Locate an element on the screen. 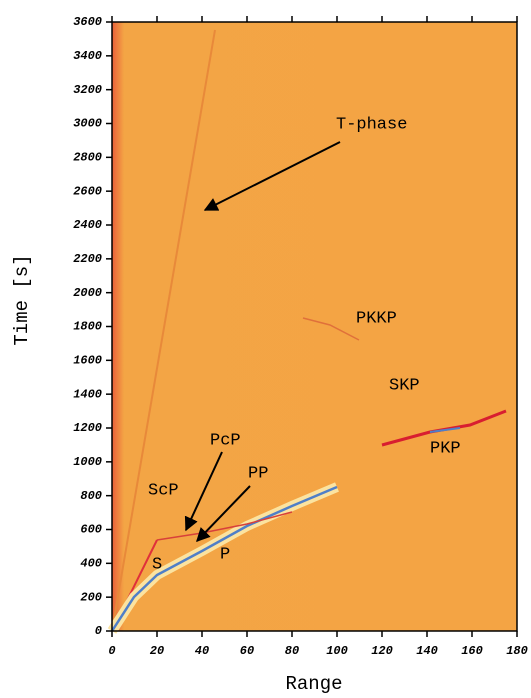 This screenshot has width=531, height=698. x-tick-label: 80 is located at coordinates (292, 651).